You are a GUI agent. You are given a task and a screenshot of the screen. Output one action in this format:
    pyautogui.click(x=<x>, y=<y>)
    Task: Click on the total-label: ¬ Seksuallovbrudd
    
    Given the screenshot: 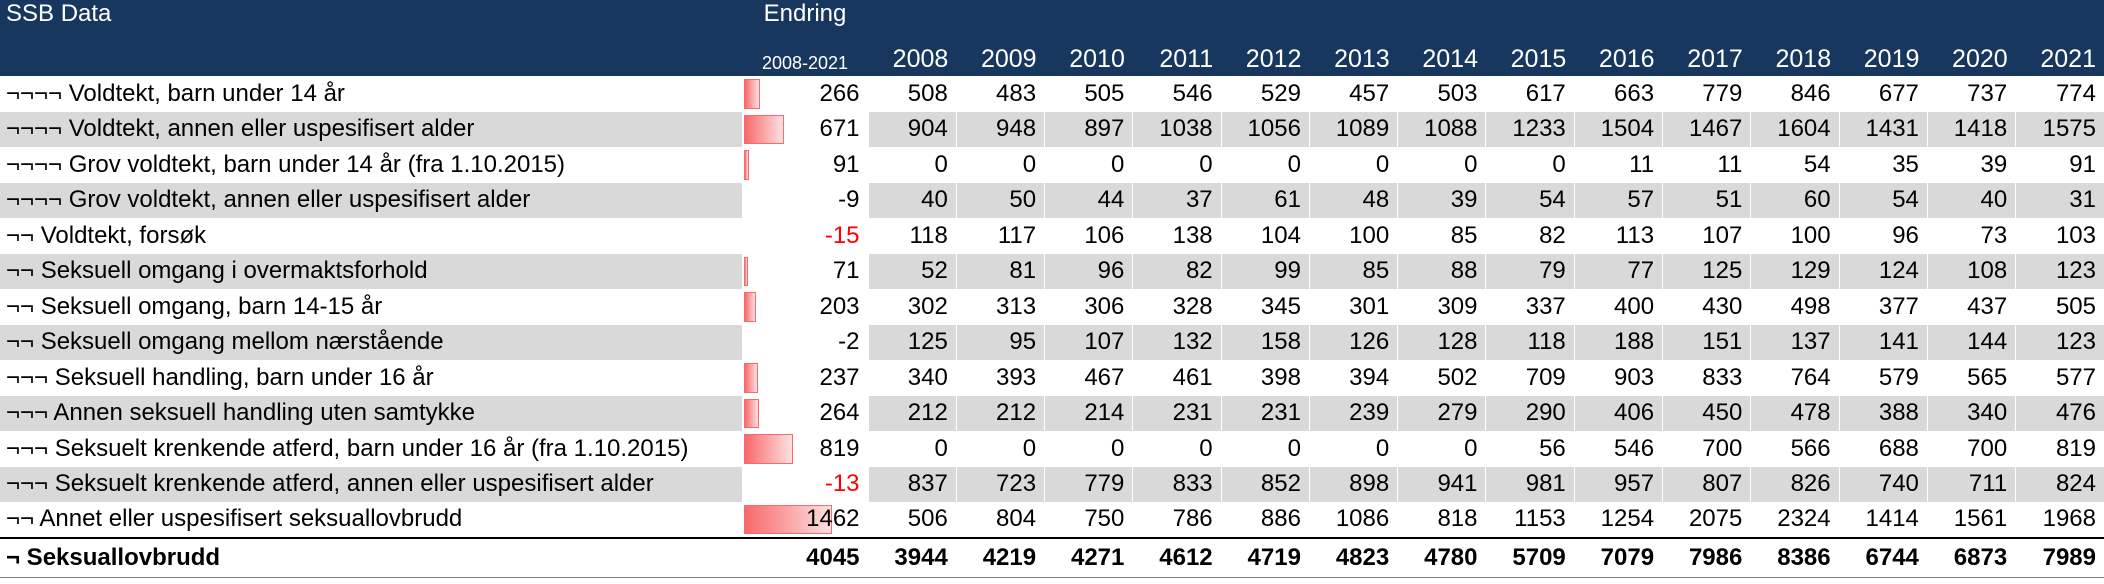 What is the action you would take?
    pyautogui.click(x=371, y=557)
    